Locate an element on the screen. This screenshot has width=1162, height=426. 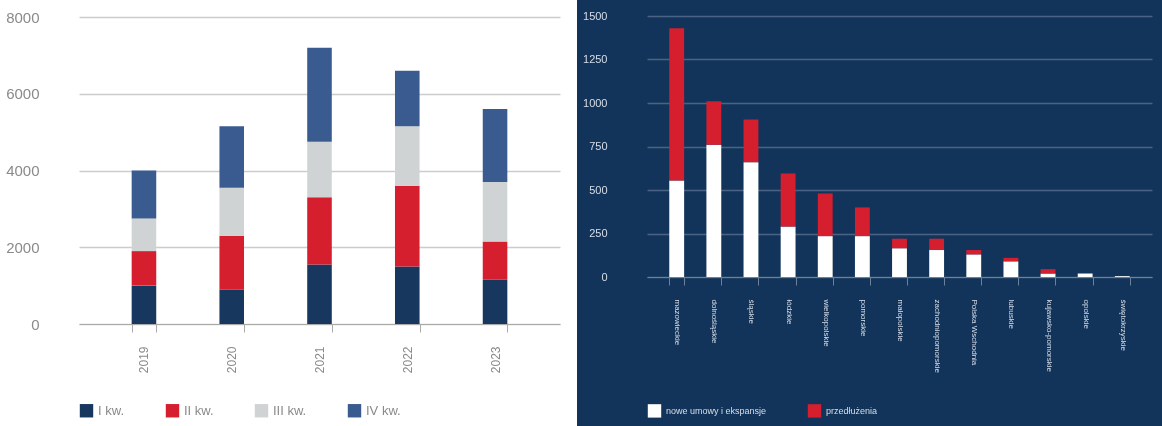
y-tick-label: 2000 is located at coordinates (23, 247).